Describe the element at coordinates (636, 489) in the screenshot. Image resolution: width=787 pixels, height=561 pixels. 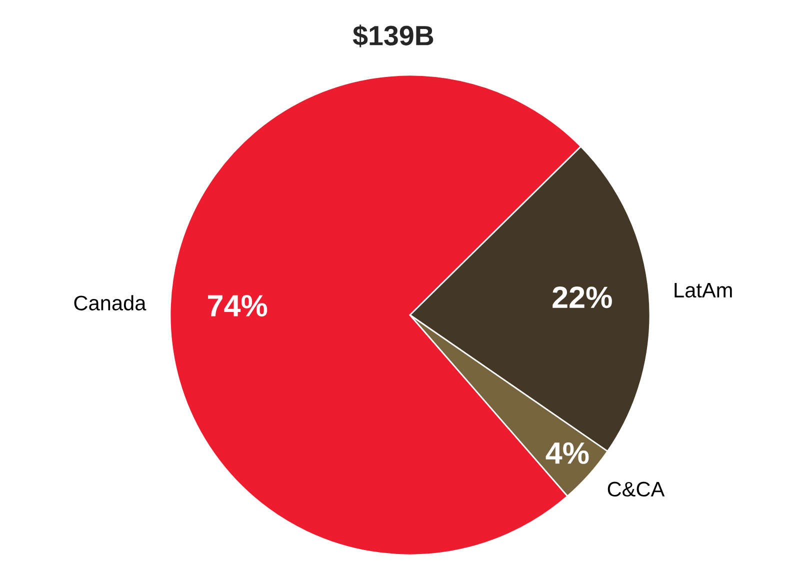
I see `slice-label: C&CA` at that location.